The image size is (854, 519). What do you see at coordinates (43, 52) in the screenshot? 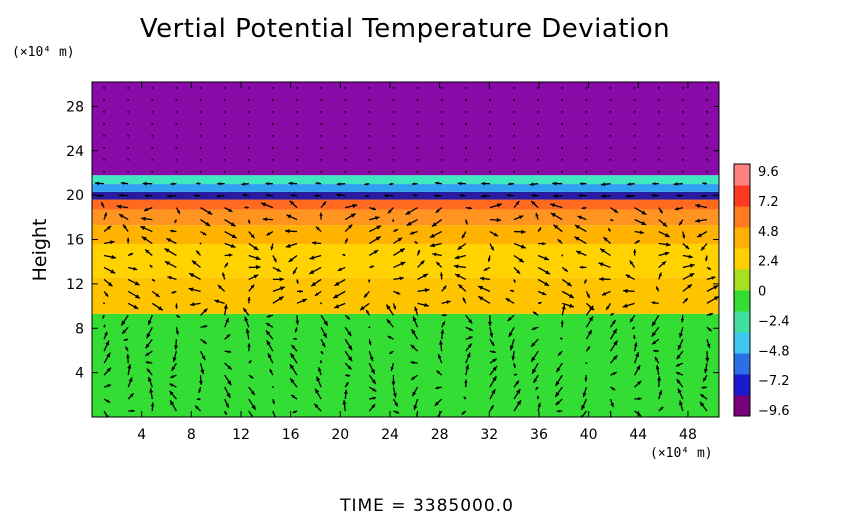
I see `y-axis-unit: (×10⁴ m)` at bounding box center [43, 52].